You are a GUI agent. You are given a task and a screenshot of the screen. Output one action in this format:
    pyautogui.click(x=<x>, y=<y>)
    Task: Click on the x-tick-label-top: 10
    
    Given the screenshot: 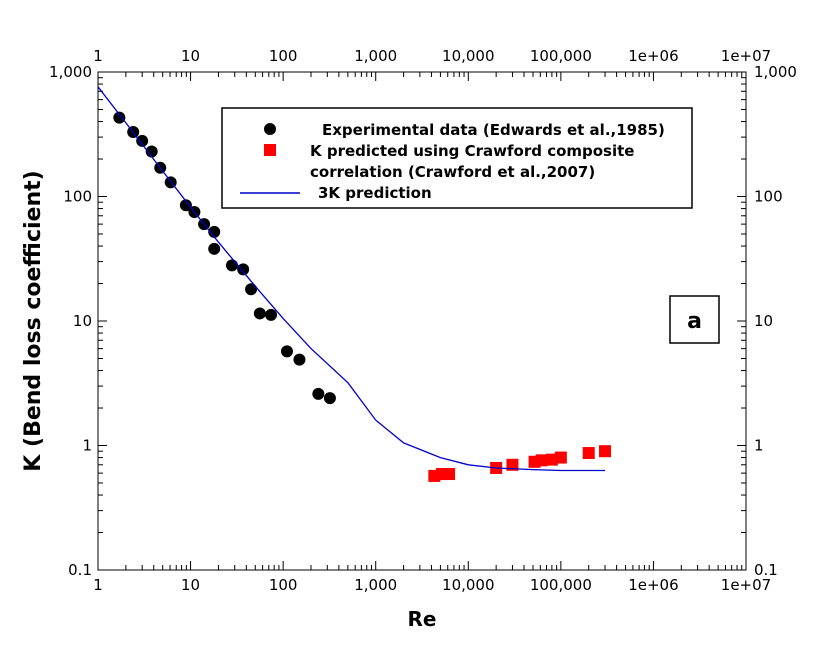 What is the action you would take?
    pyautogui.click(x=190, y=56)
    